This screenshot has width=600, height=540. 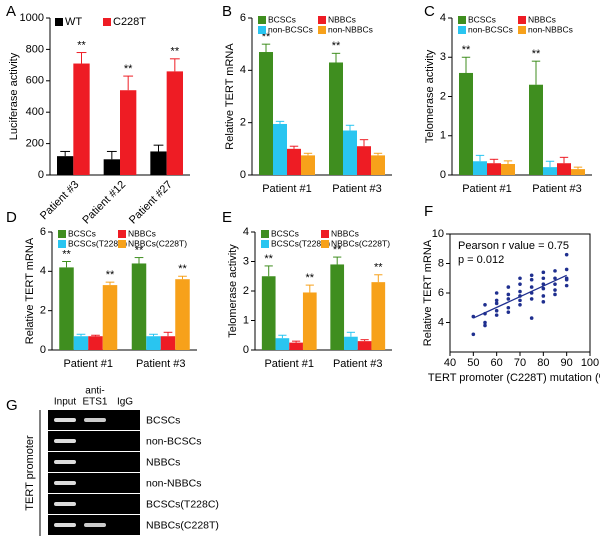 I want to click on gel-column-label: Input, so click(x=65, y=402).